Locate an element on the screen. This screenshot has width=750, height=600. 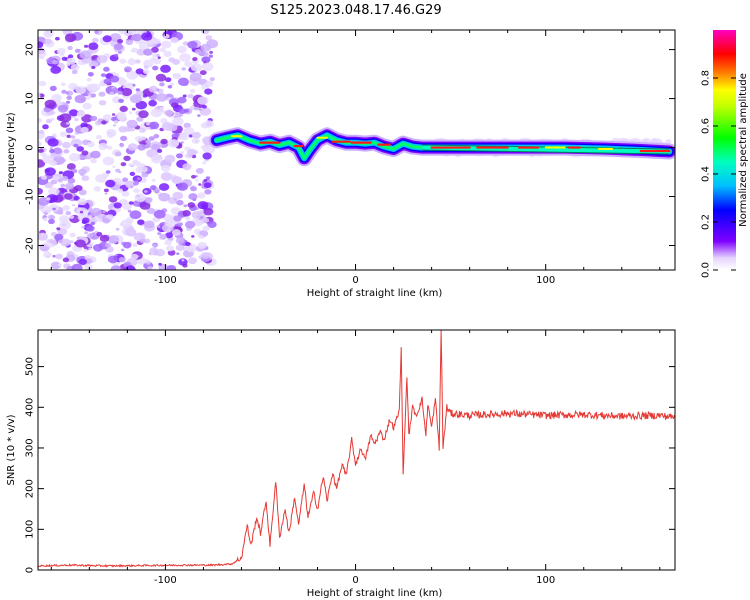
colorbar-tick-label: 0.4 is located at coordinates (706, 174).